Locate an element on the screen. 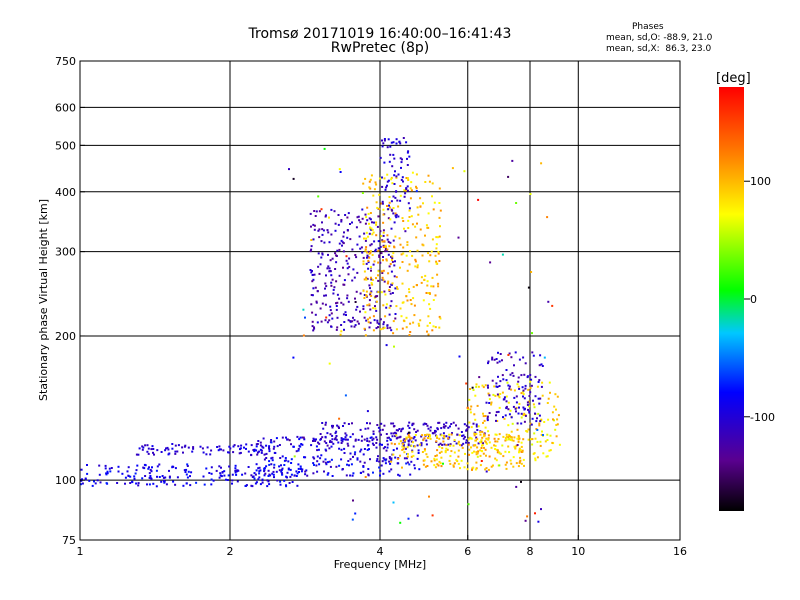 This screenshot has width=800, height=600. x-tick-label-16: 16 is located at coordinates (680, 551).